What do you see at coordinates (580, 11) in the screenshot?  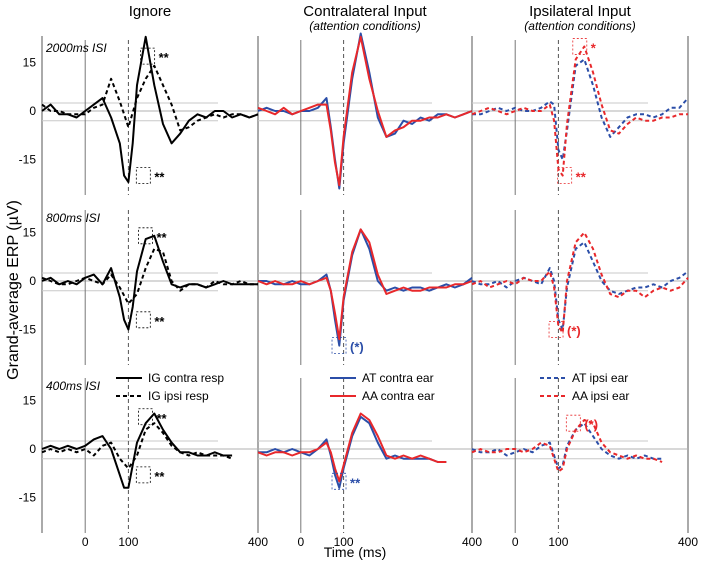 I see `panel-title-ipsi: Ipsilateral Input` at bounding box center [580, 11].